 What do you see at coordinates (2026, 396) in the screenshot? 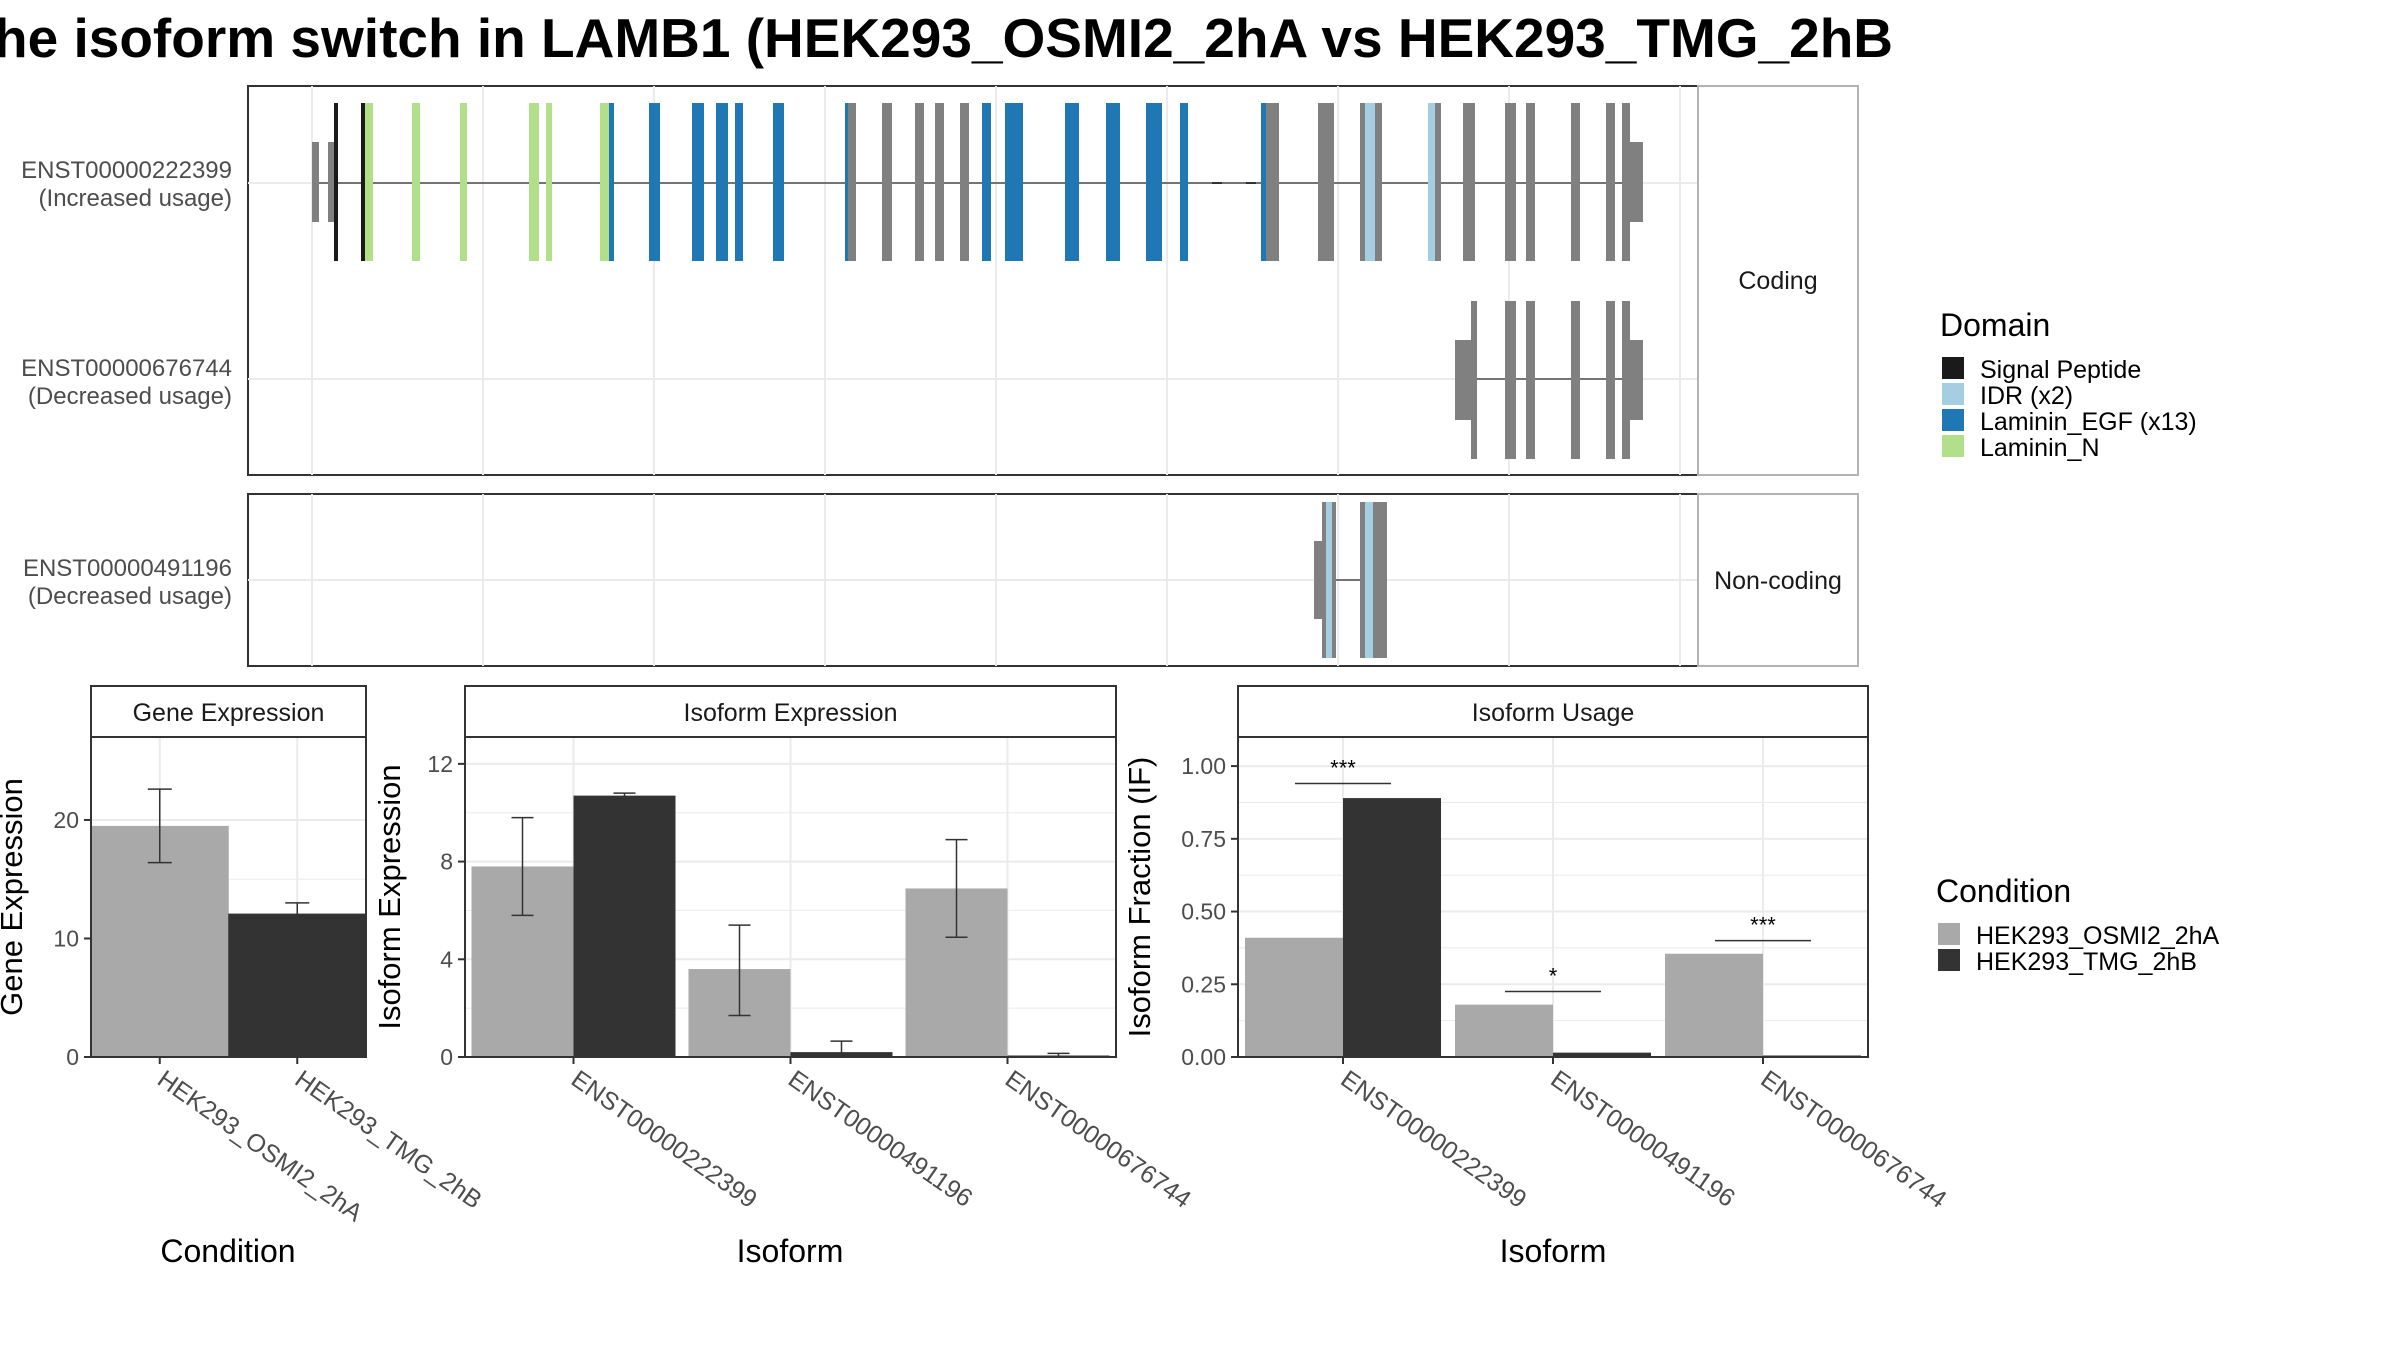
I see `legend-label: IDR (x2)` at bounding box center [2026, 396].